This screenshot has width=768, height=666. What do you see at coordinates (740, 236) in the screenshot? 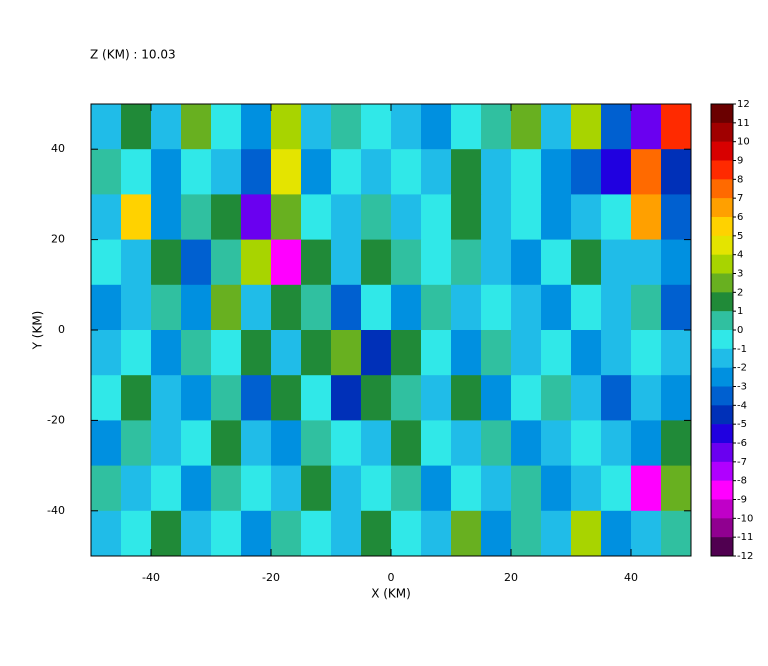
I see `colorbar-label: 5` at bounding box center [740, 236].